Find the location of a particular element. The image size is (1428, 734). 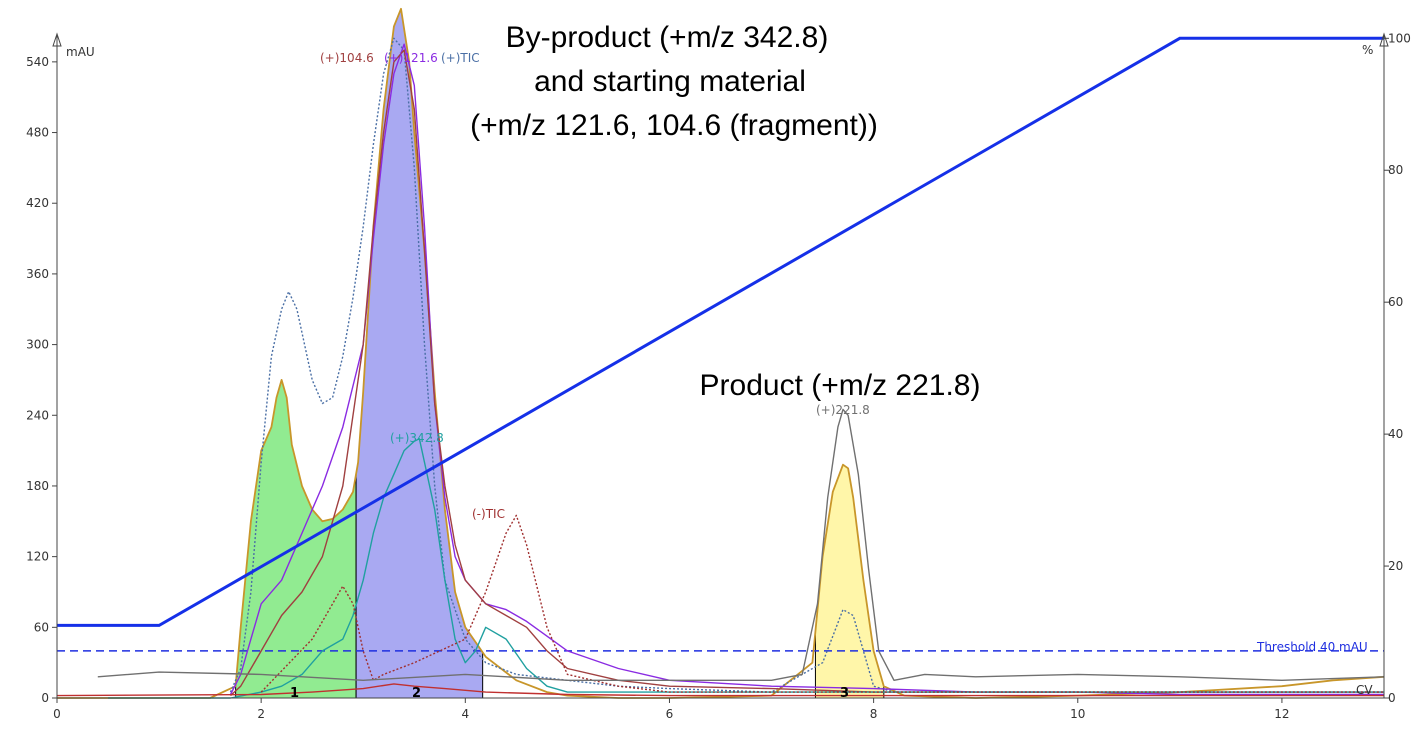

y-right-arrow is located at coordinates (1384, 39).